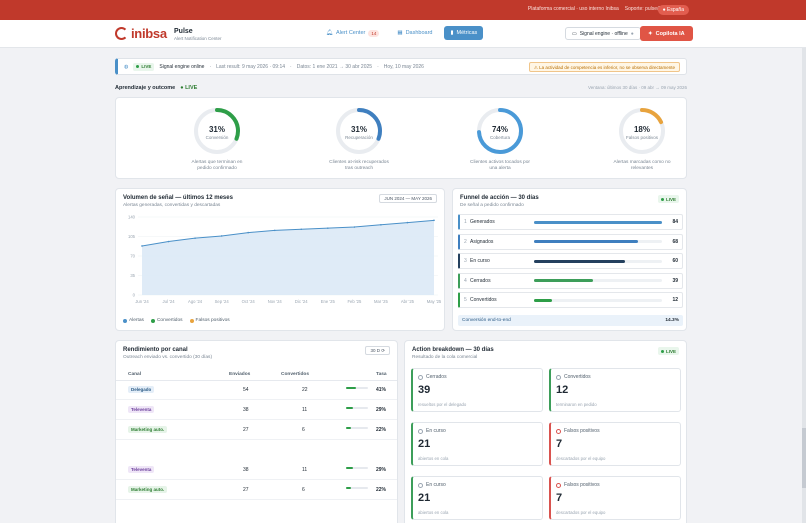  What do you see at coordinates (464, 33) in the screenshot?
I see `nav-metricas: ▮ Métricas` at bounding box center [464, 33].